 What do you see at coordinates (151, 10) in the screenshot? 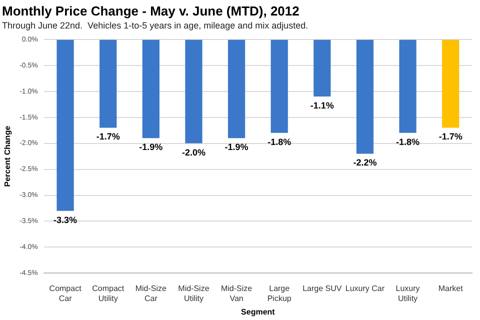
I see `chart-title: Monthly Price Change - May v. June (MTD), 2012` at bounding box center [151, 10].